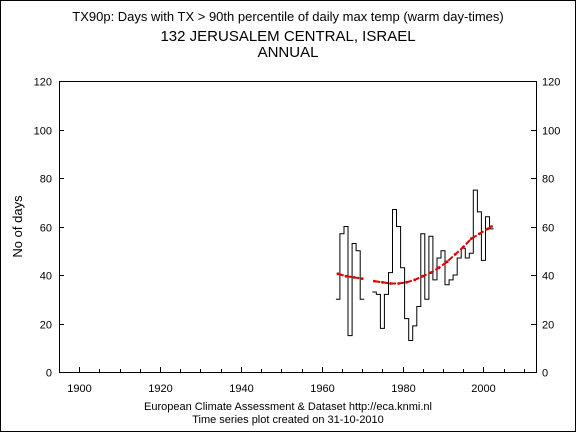  I want to click on x-tick-label: 2000, so click(483, 389).